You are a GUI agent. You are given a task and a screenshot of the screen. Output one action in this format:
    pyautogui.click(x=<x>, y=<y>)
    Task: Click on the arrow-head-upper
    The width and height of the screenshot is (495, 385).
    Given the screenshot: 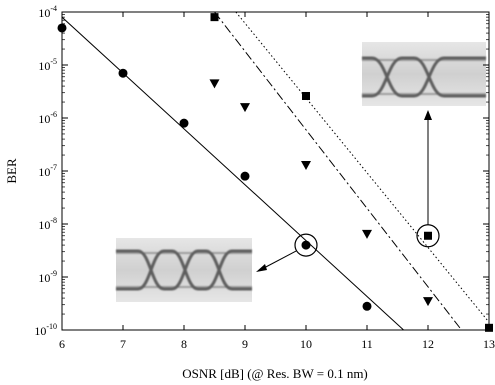 What is the action you would take?
    pyautogui.click(x=428, y=115)
    